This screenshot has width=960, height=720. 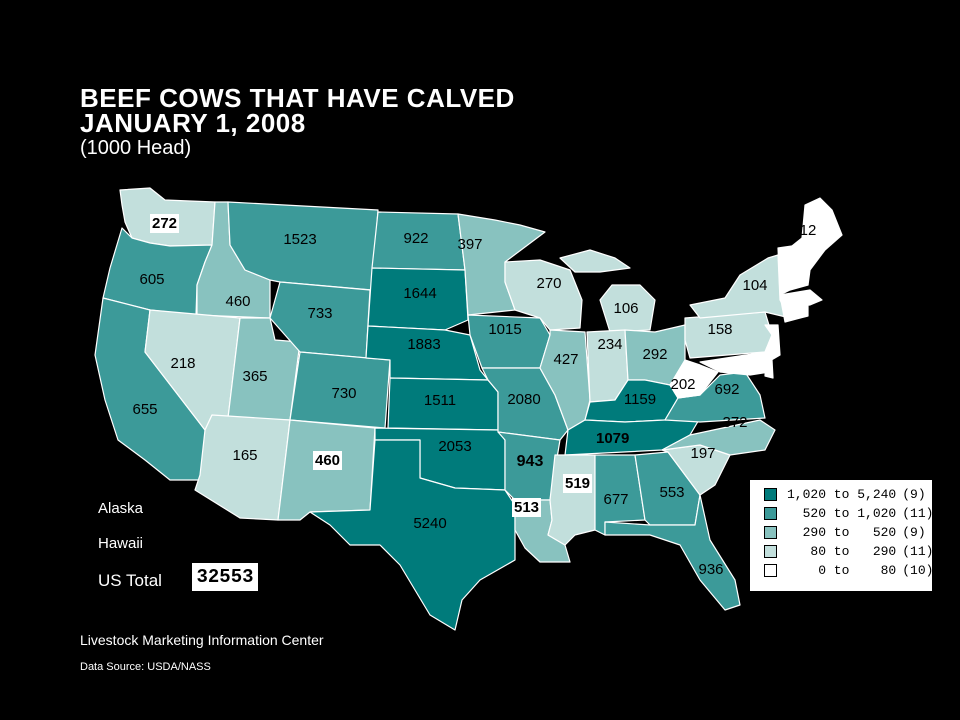 What do you see at coordinates (469, 244) in the screenshot?
I see `label-mn: 397` at bounding box center [469, 244].